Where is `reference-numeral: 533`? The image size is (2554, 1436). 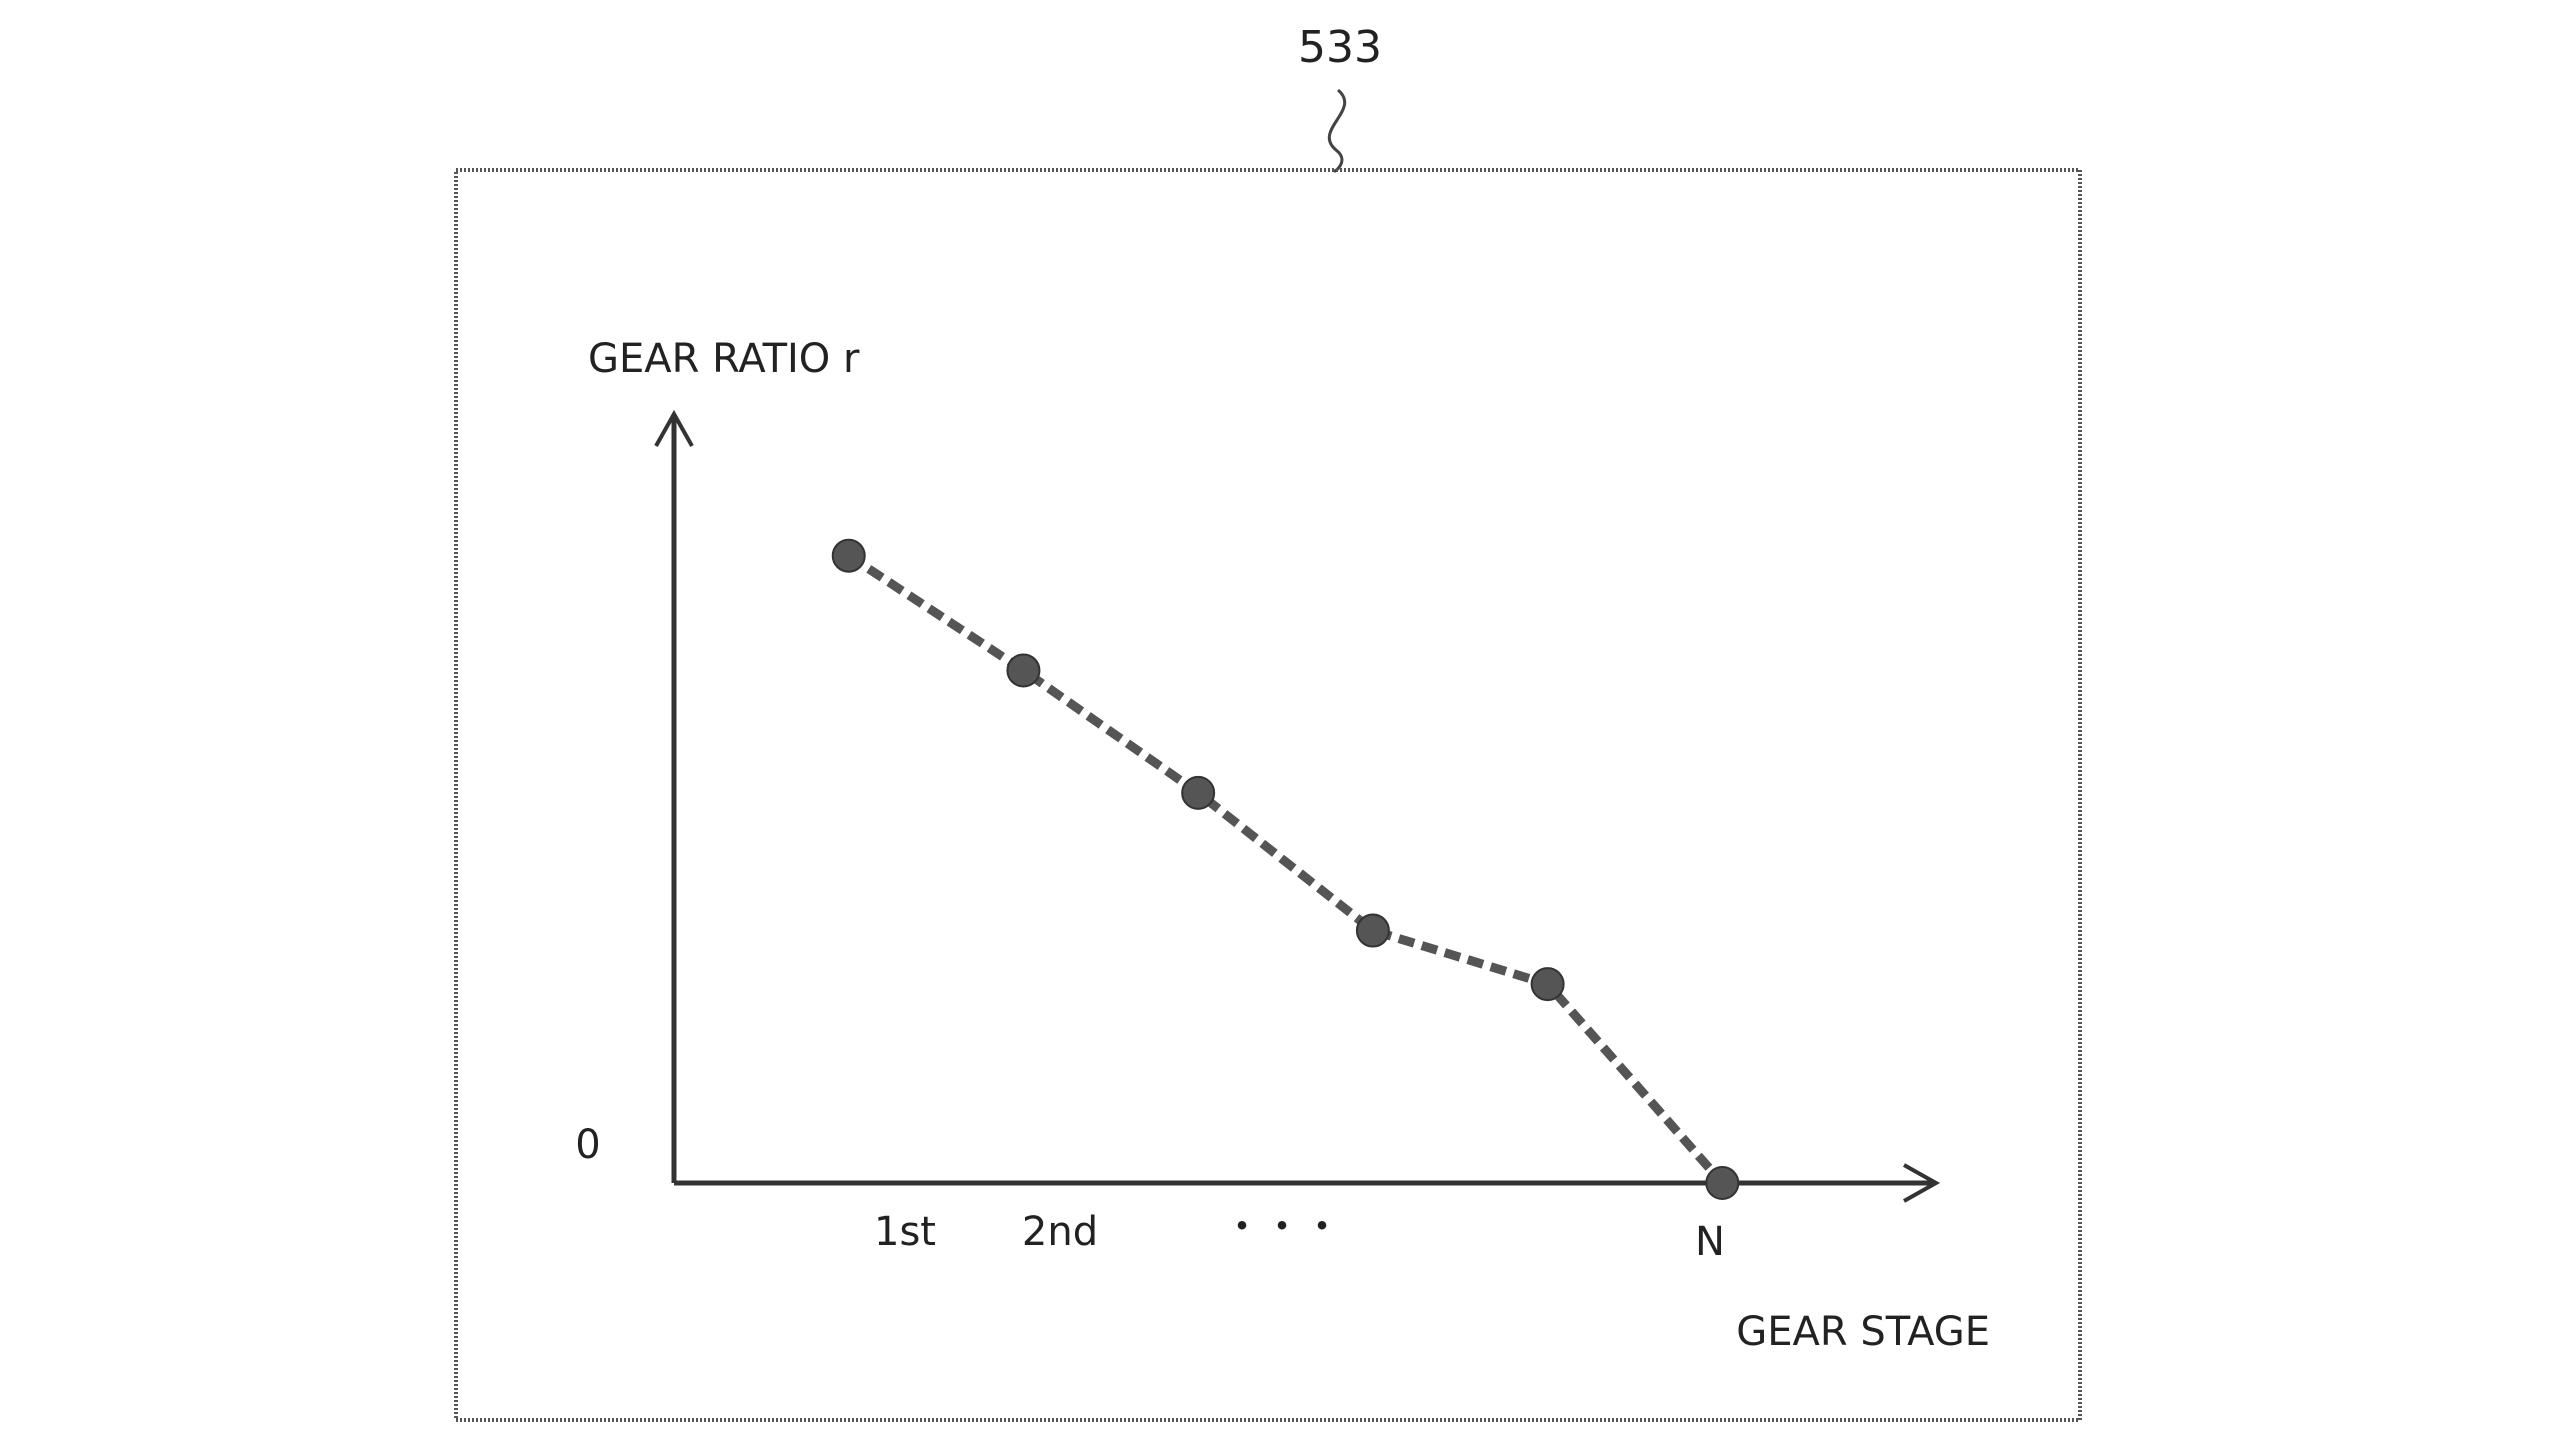
reference-numeral: 533 is located at coordinates (1340, 47).